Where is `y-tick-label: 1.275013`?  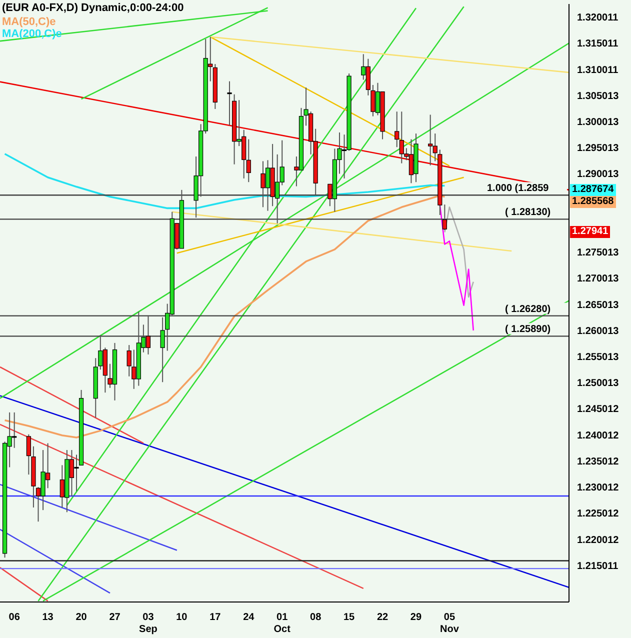
y-tick-label: 1.275013 is located at coordinates (598, 253).